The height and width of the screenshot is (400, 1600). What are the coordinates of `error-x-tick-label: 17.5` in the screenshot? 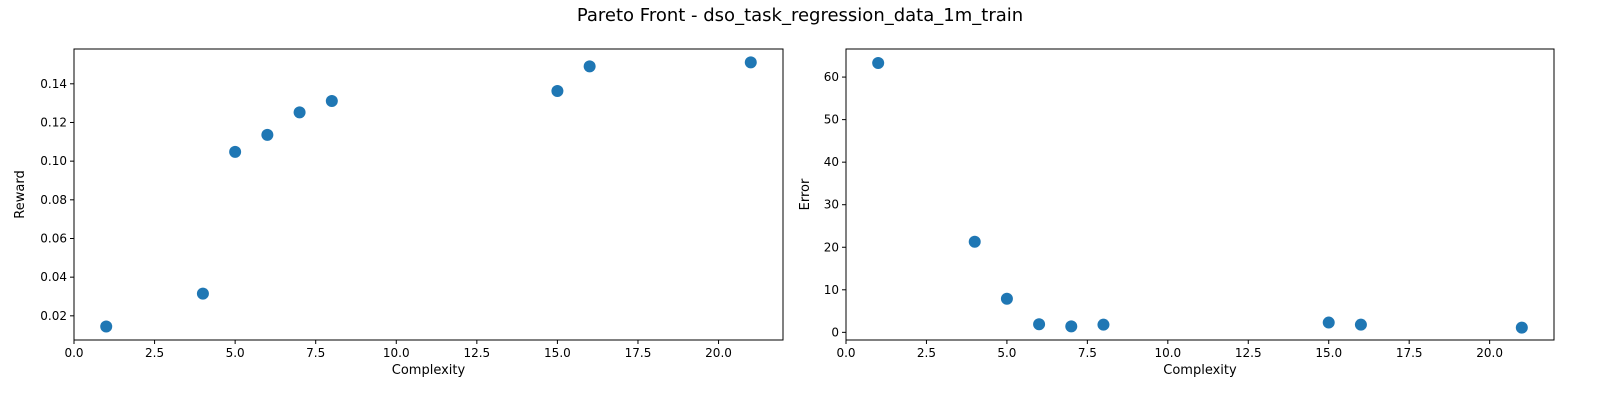 It's located at (1409, 353).